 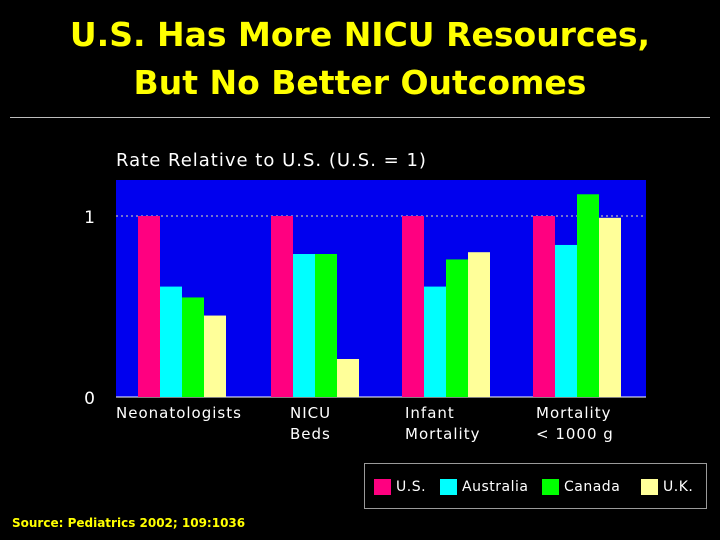 What do you see at coordinates (495, 487) in the screenshot?
I see `legend-label-australia: Australia` at bounding box center [495, 487].